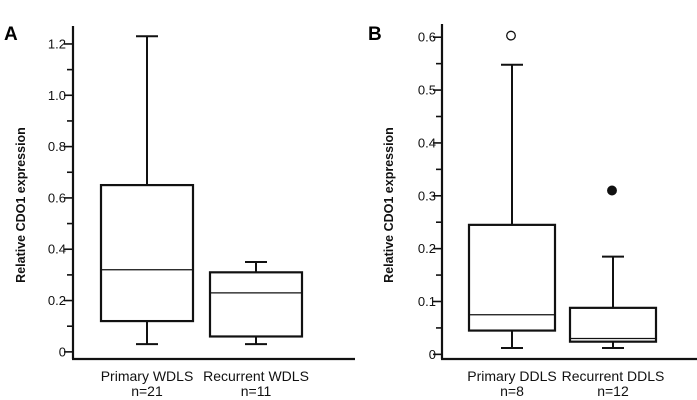 This screenshot has height=400, width=697. I want to click on panel-a-n-label-recurrent-wdls: n=11, so click(256, 391).